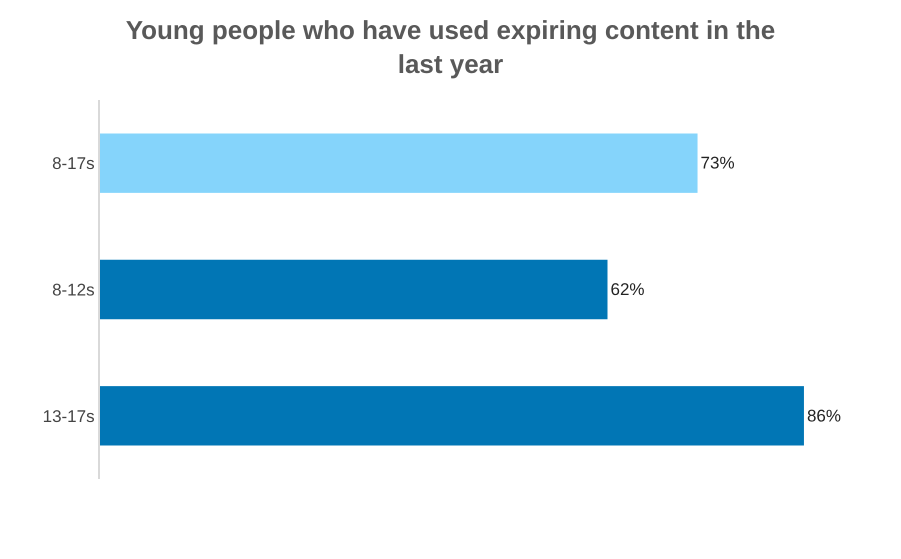 The image size is (901, 559). I want to click on y-tick-label: 8-17s, so click(73, 164).